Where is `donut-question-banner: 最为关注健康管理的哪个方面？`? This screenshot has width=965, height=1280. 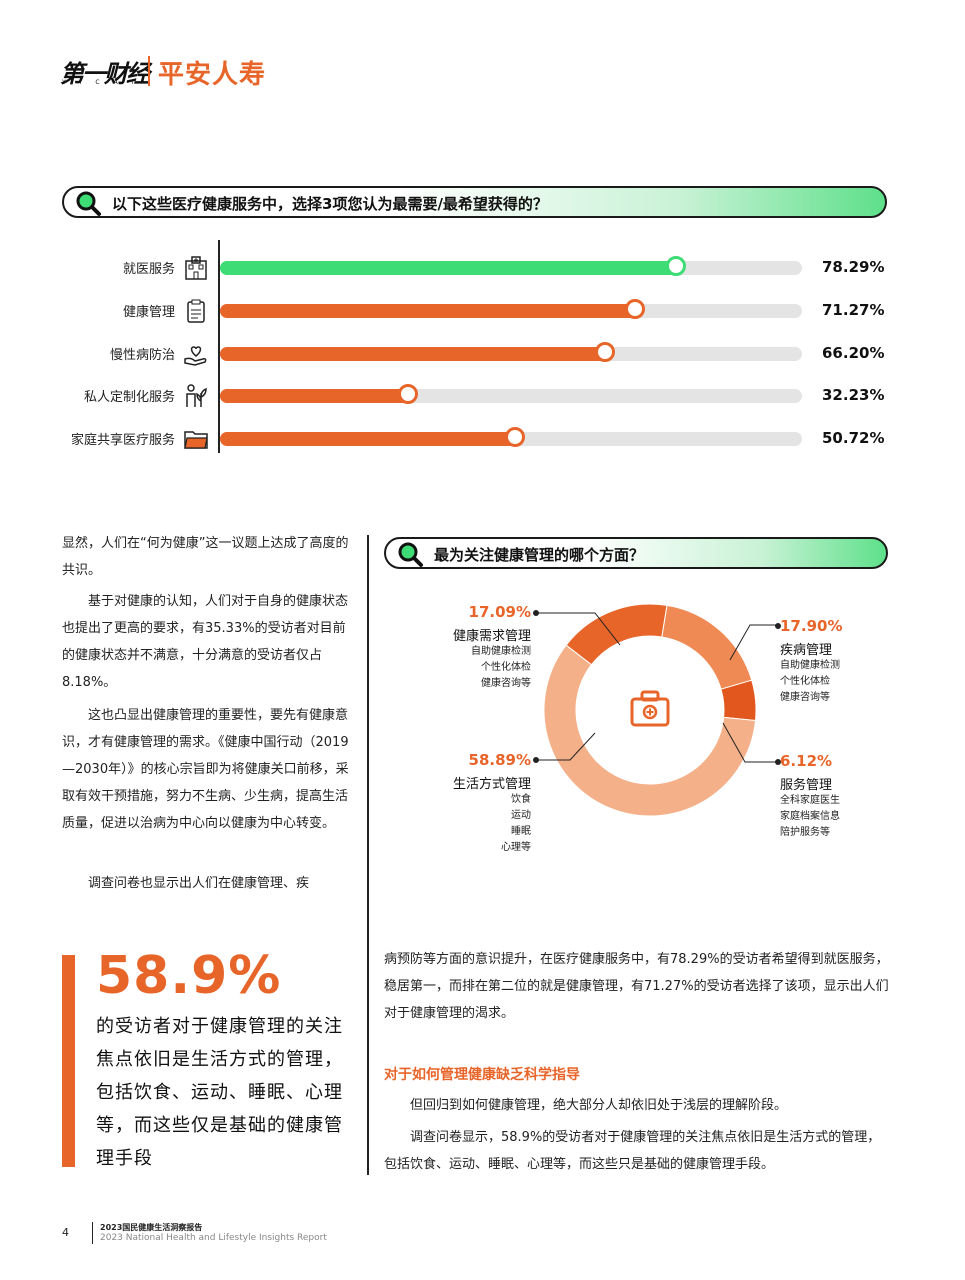
donut-question-banner: 最为关注健康管理的哪个方面？ is located at coordinates (636, 553).